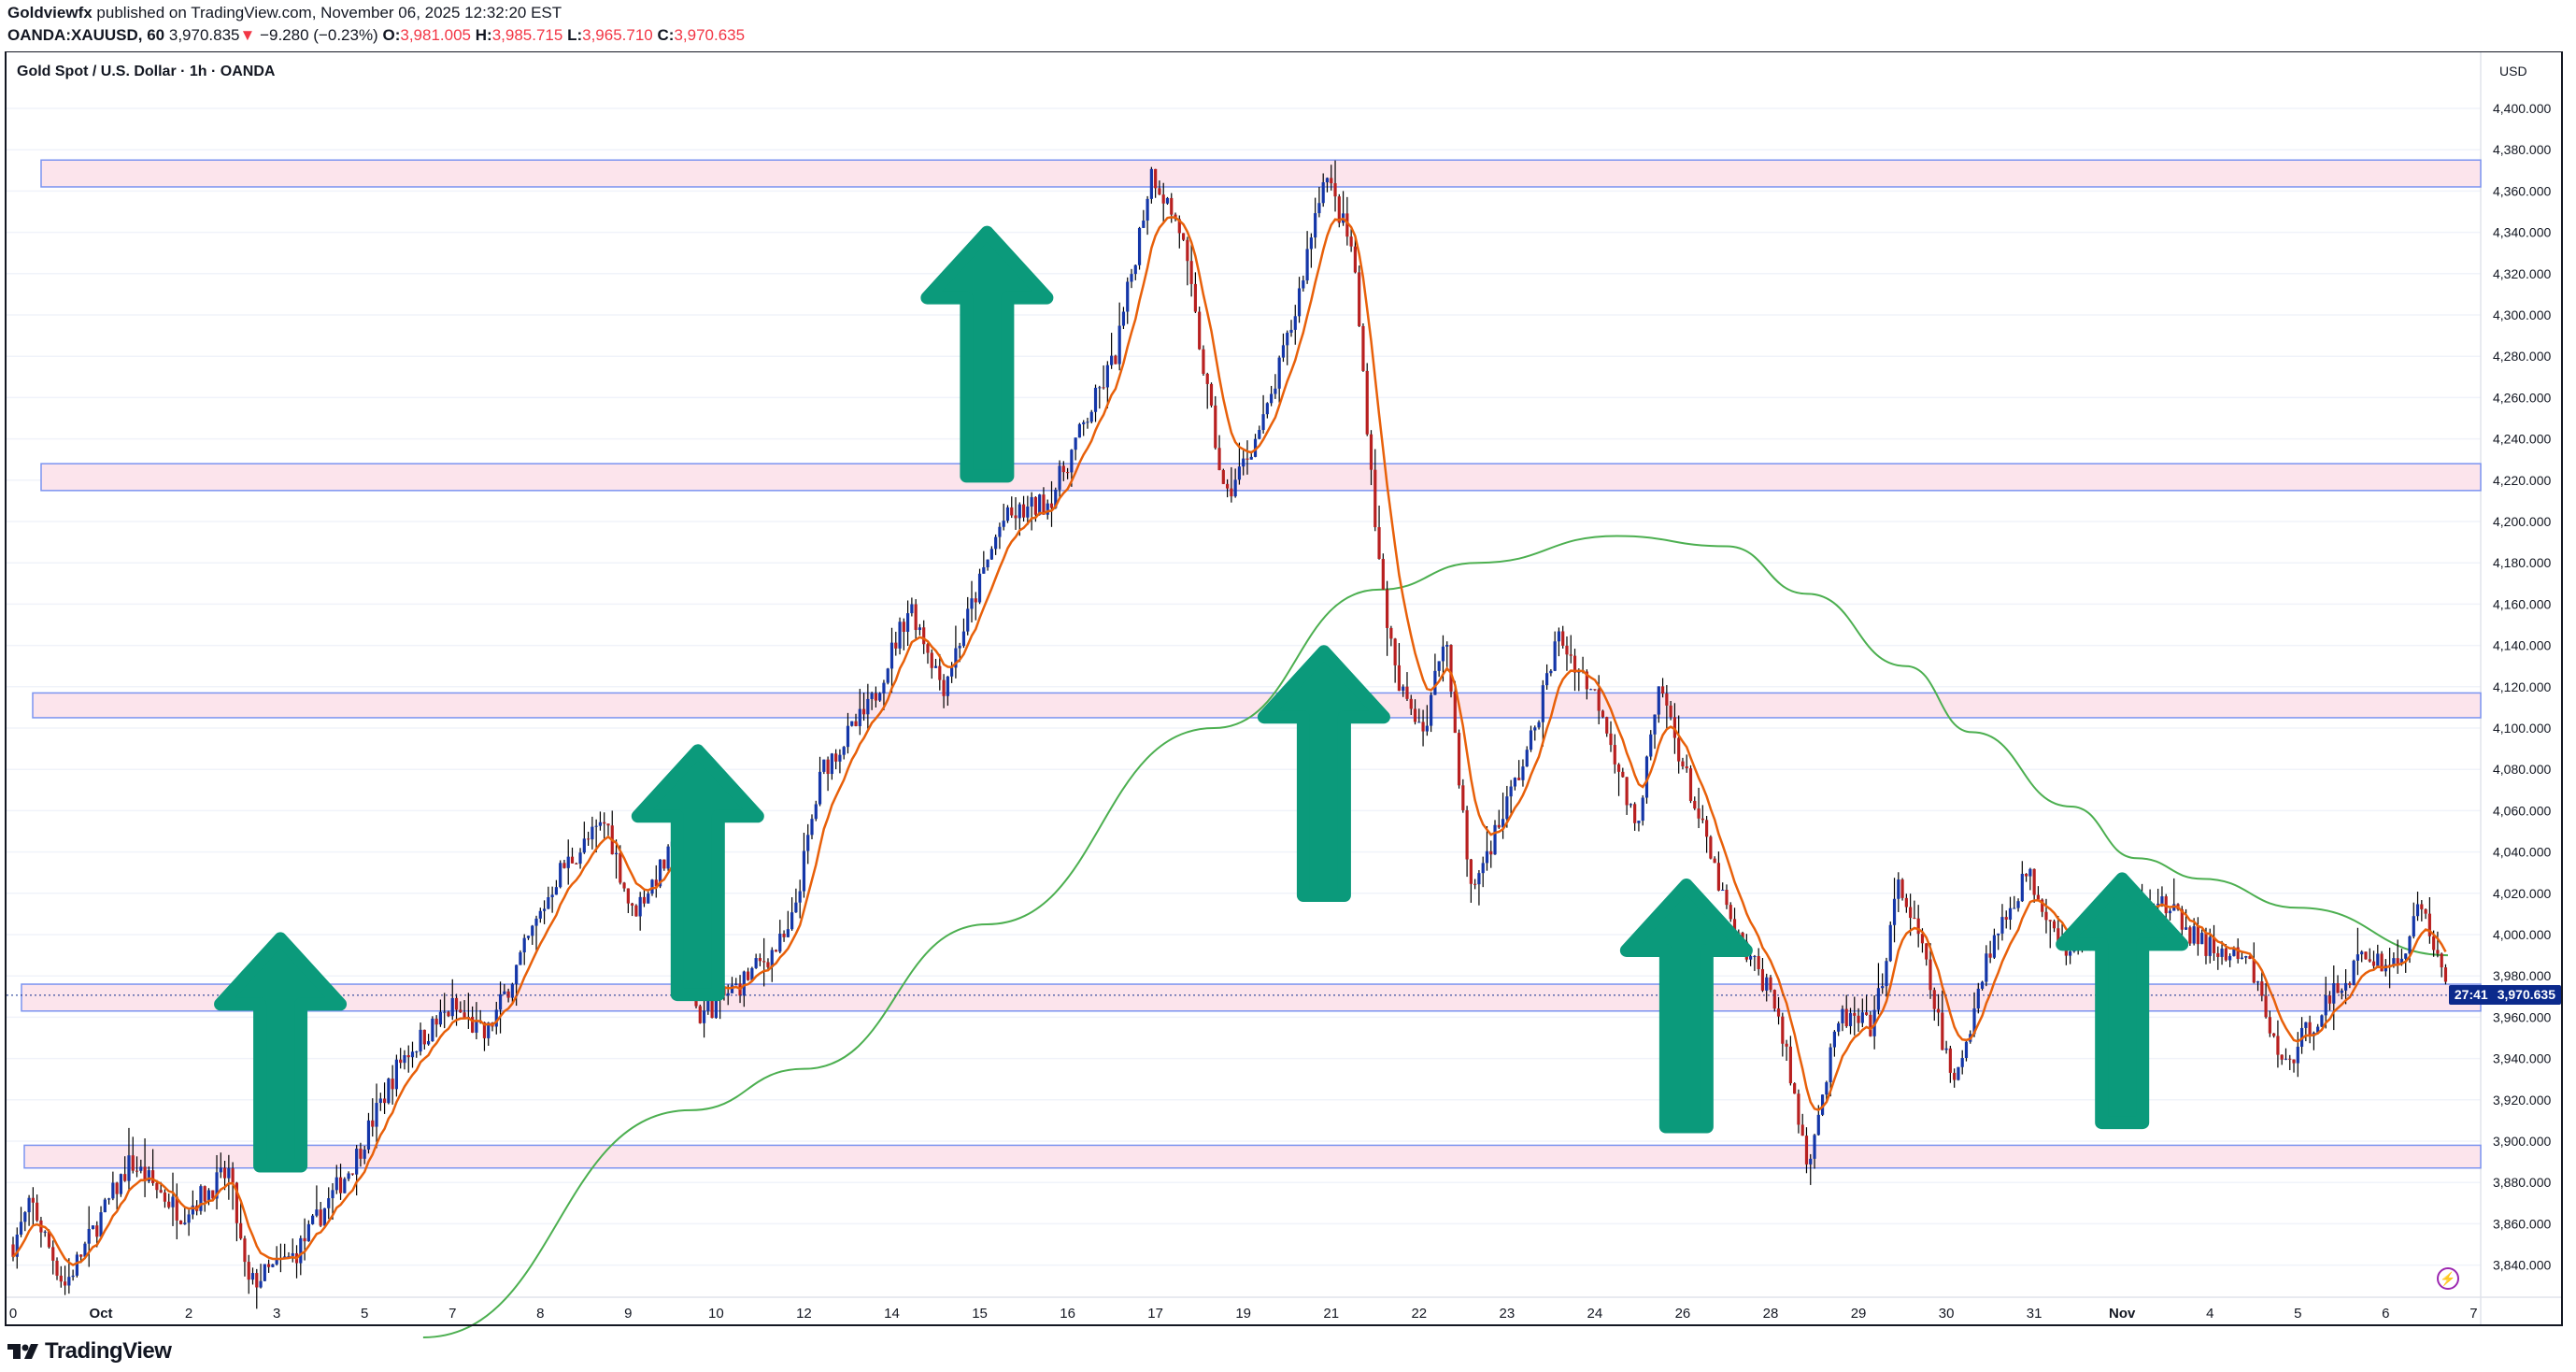 The height and width of the screenshot is (1372, 2576). I want to click on y-tick-label: 3,880.000, so click(2522, 1182).